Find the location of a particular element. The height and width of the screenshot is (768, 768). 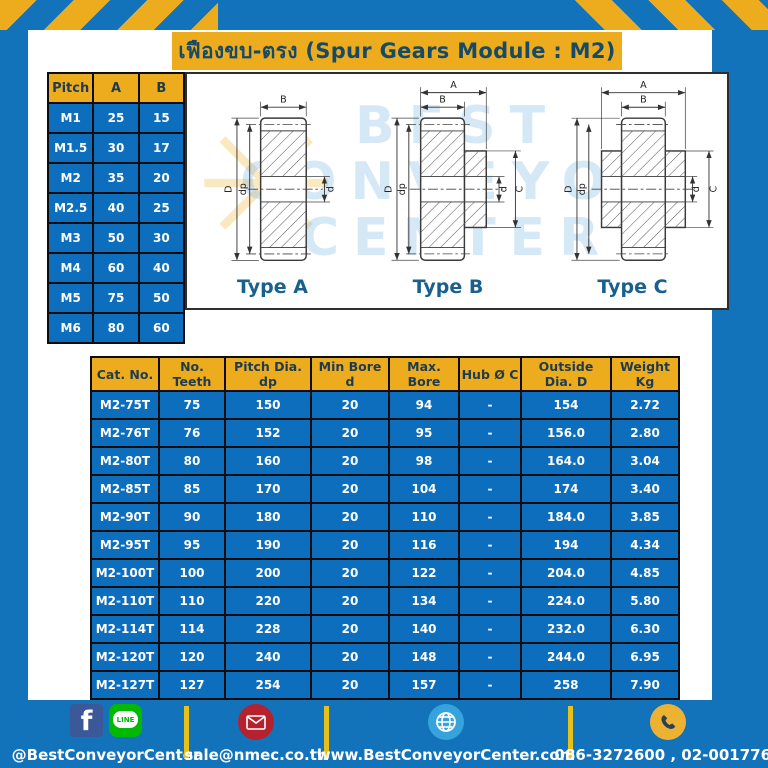

table-cell: 80 is located at coordinates (116, 328).